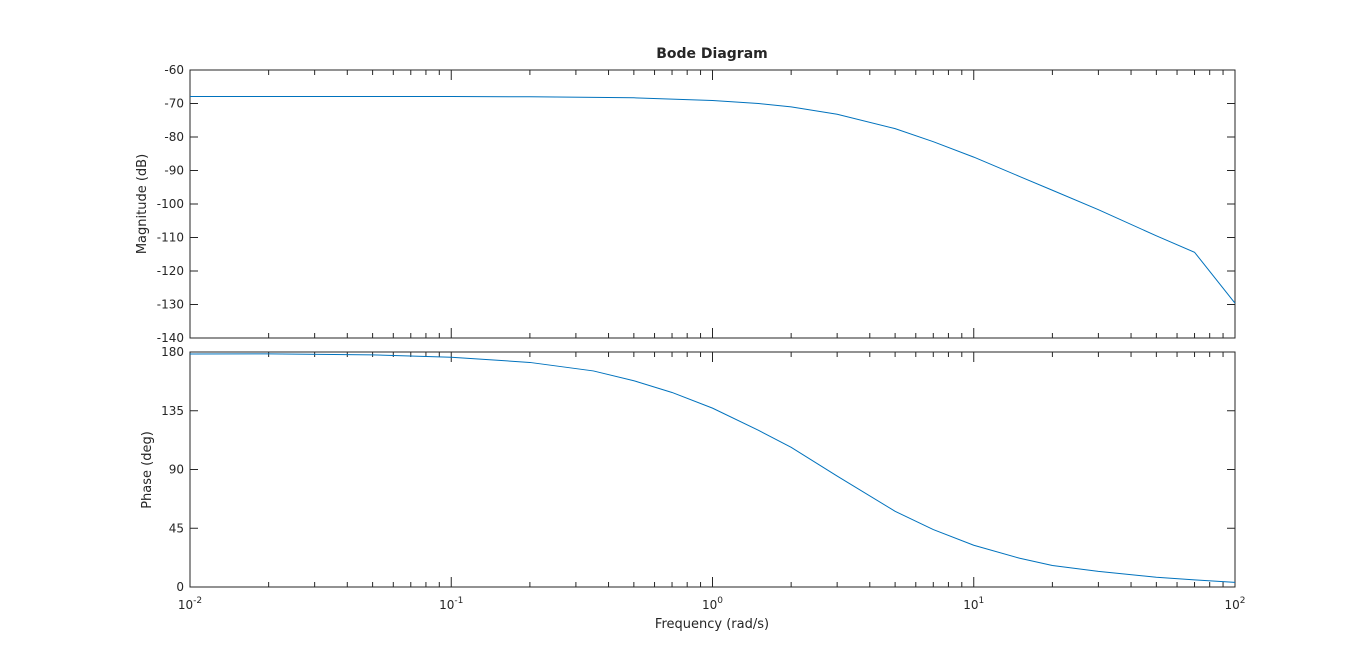 This screenshot has width=1366, height=667. I want to click on frequency-tick-label: 10¹, so click(973, 604).